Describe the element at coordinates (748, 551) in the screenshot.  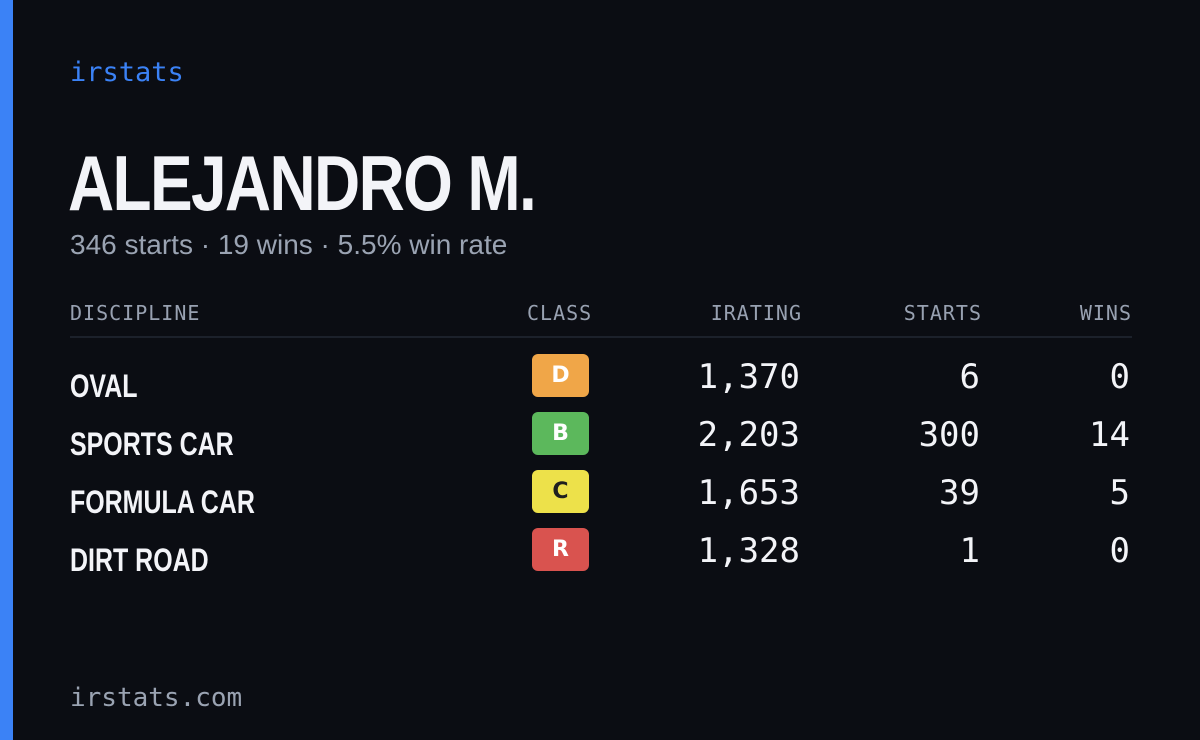
I see `irating-value: 1,328` at that location.